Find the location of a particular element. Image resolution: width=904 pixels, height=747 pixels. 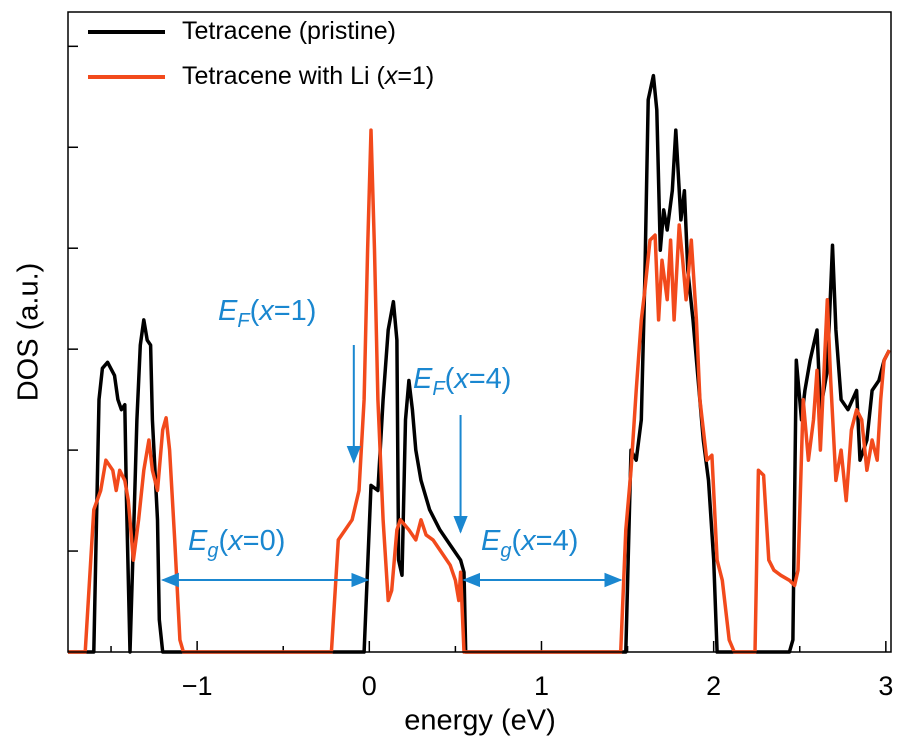

x-tick-label: 1 is located at coordinates (541, 686).